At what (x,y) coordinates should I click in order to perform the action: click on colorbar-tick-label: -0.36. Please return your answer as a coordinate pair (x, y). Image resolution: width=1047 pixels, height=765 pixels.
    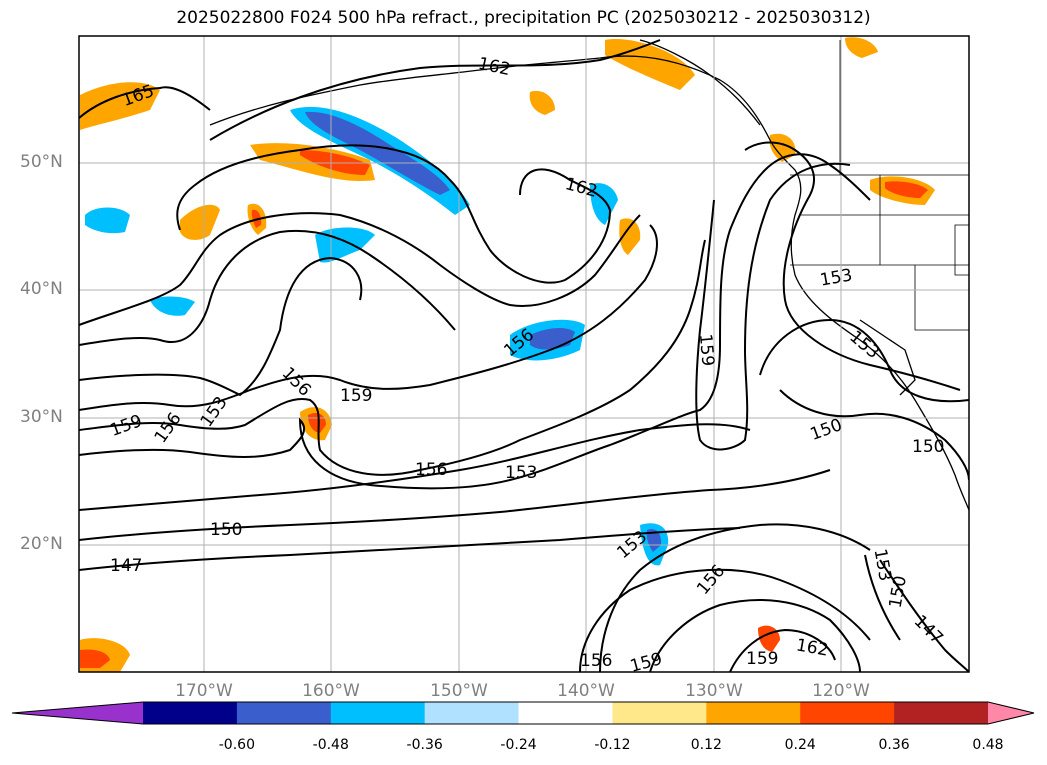
    Looking at the image, I should click on (424, 745).